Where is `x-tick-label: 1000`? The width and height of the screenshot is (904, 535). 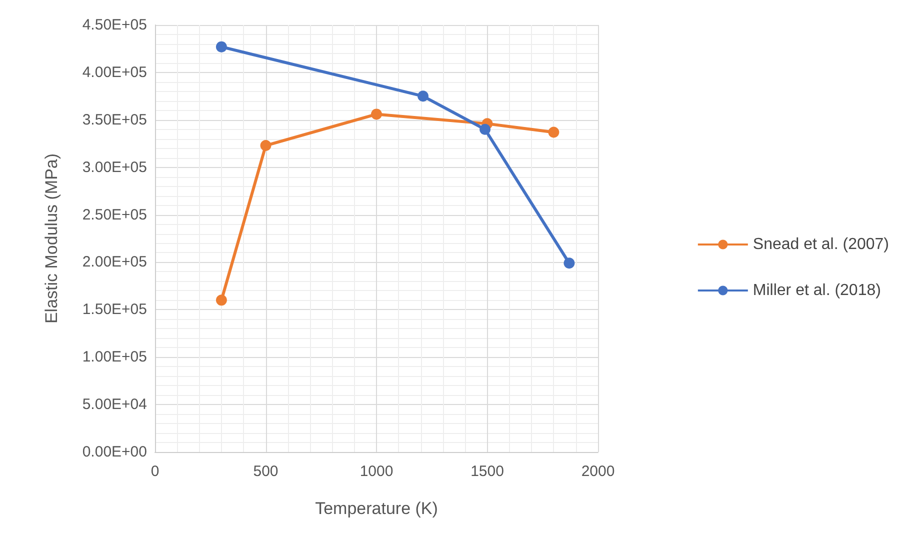
x-tick-label: 1000 is located at coordinates (377, 471).